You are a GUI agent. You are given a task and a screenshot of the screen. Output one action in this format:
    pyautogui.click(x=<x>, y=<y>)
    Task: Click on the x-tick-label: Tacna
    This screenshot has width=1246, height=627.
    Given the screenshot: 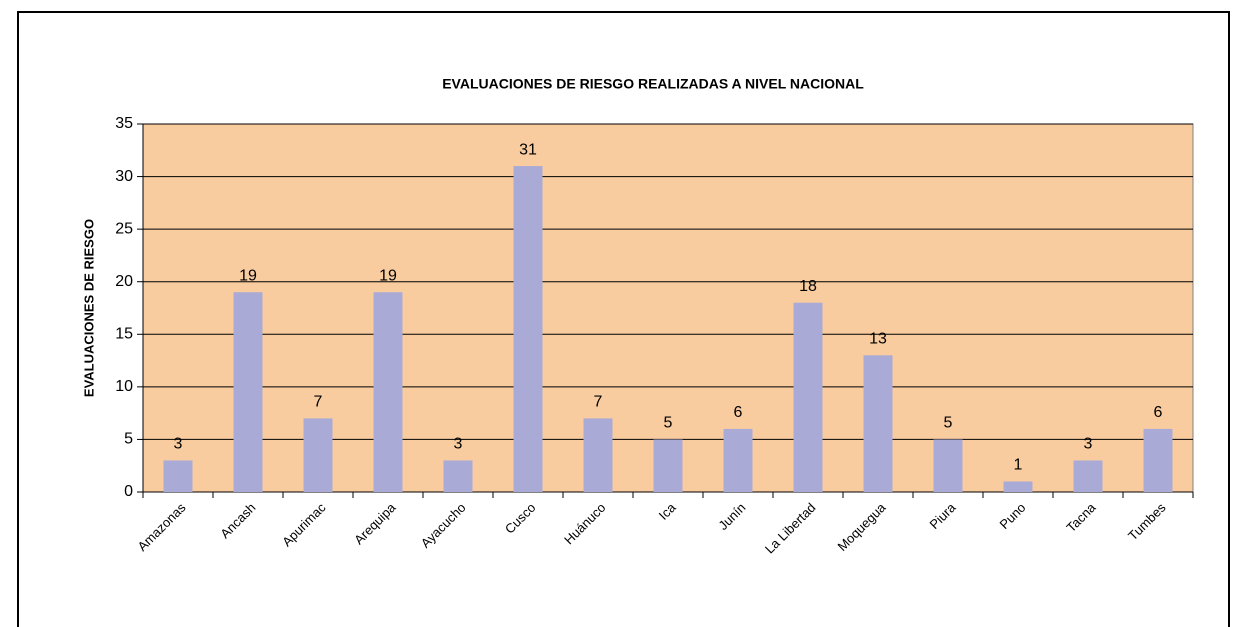 What is the action you would take?
    pyautogui.click(x=1081, y=517)
    